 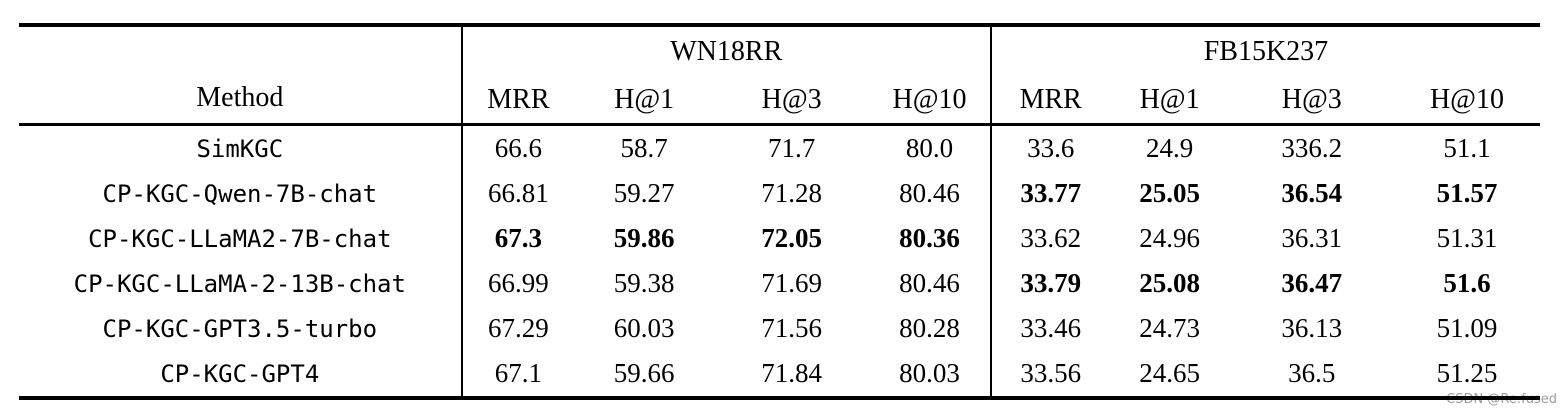 I want to click on col-header-wn-h10: H@10, so click(x=930, y=100).